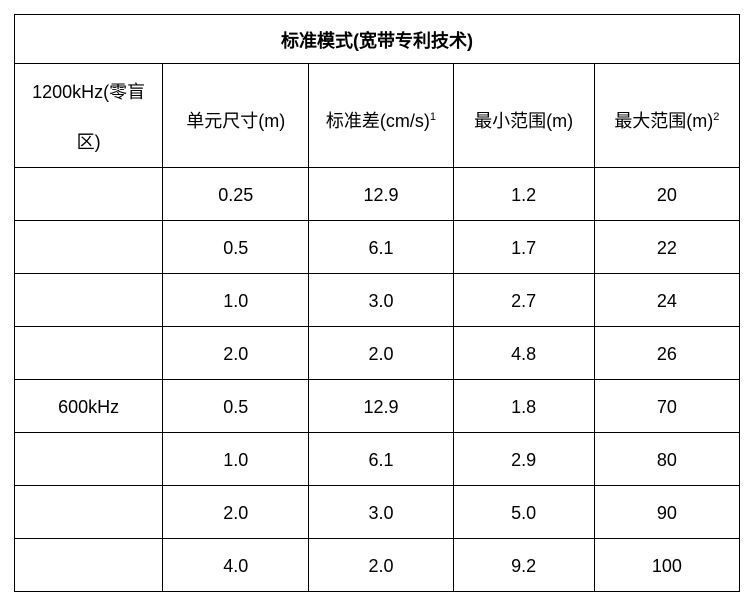 The width and height of the screenshot is (754, 606). What do you see at coordinates (716, 116) in the screenshot?
I see `max-range-footnote-marker: 2` at bounding box center [716, 116].